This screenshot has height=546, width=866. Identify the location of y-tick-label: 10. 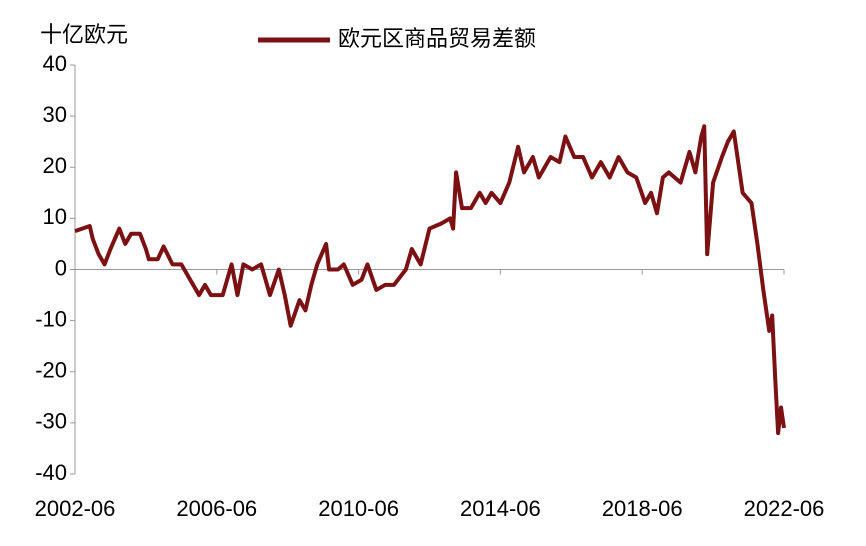
(55, 216).